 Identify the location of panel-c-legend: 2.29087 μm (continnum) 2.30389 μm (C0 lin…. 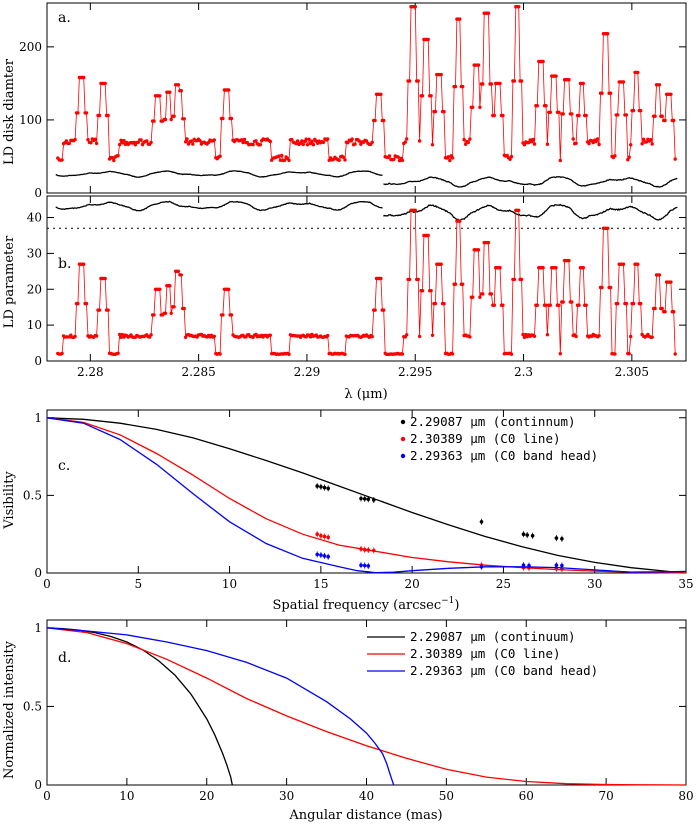
(499, 438).